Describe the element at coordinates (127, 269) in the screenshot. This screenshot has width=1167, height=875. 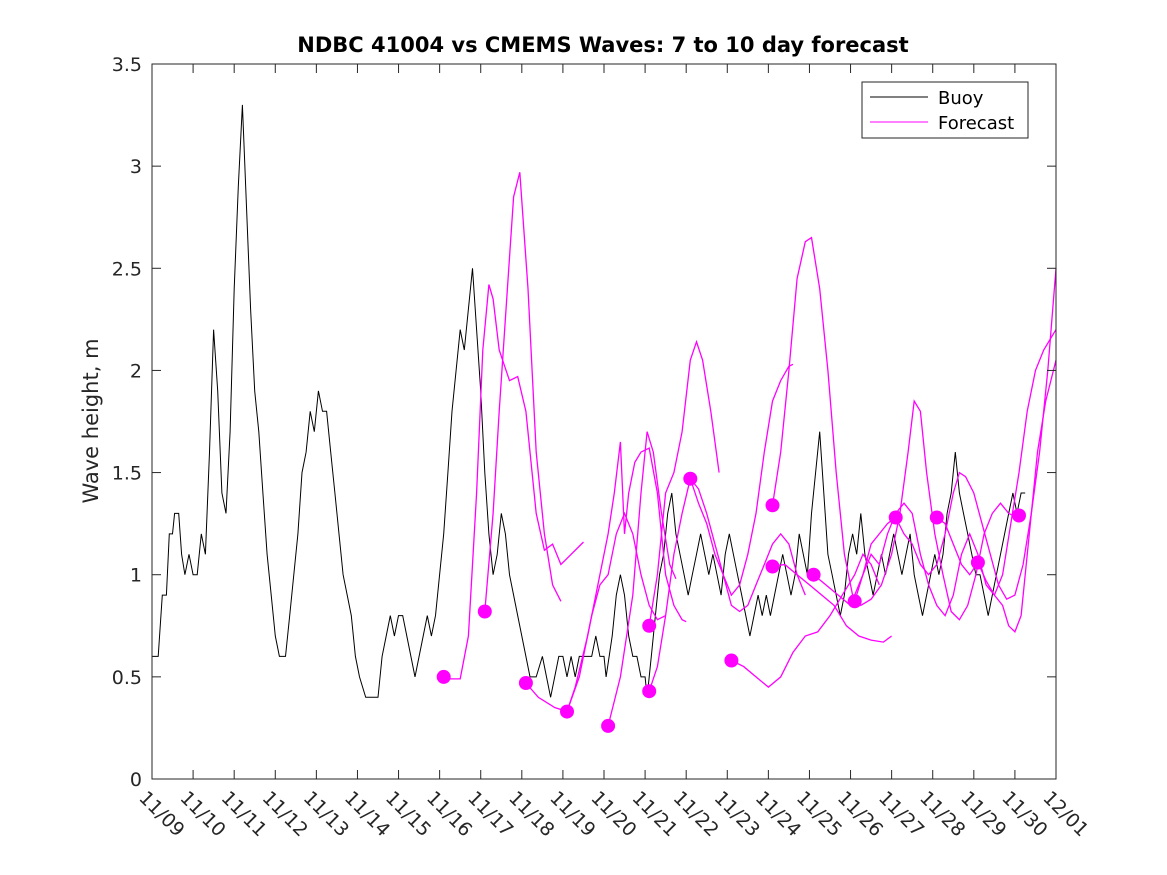
I see `y-tick-label: 2.5` at that location.